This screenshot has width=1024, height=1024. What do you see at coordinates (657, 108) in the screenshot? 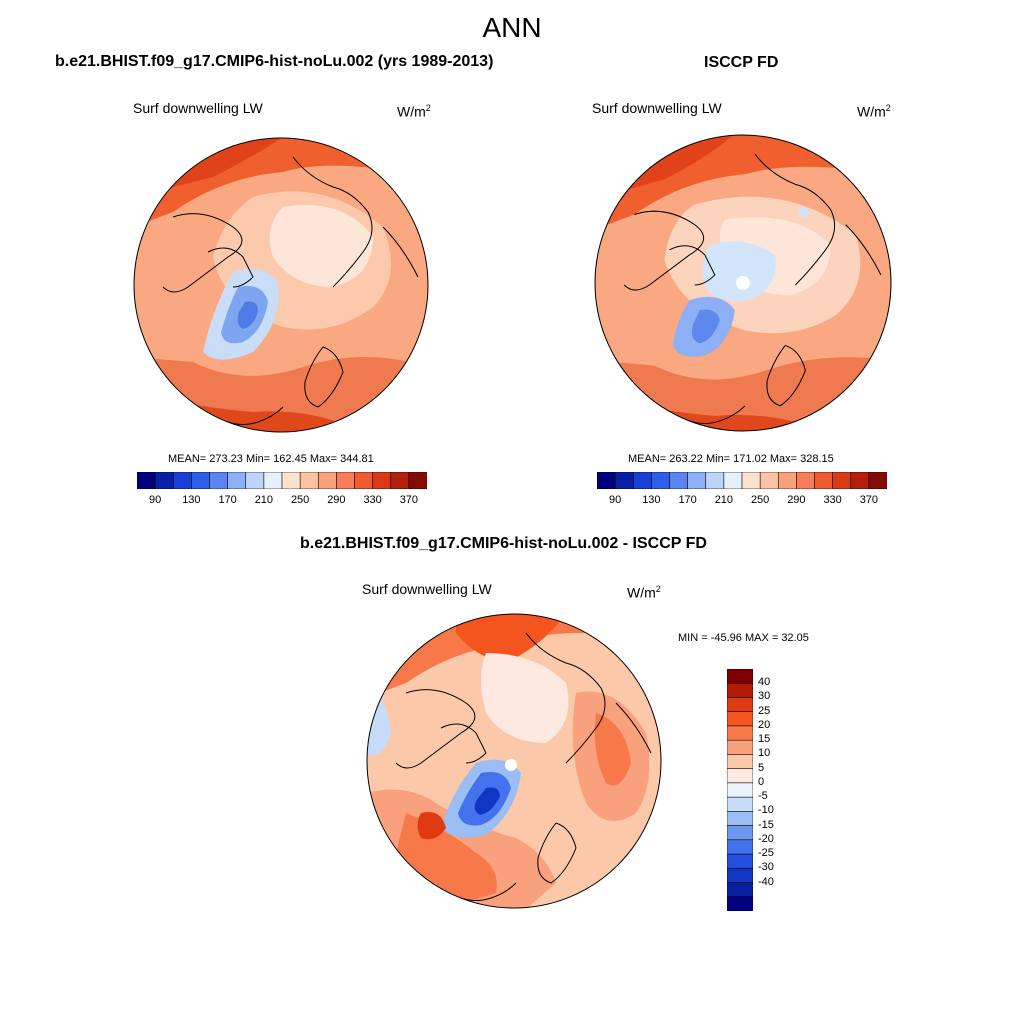
I see `panel-2-variable-label: Surf downwelling LW` at bounding box center [657, 108].